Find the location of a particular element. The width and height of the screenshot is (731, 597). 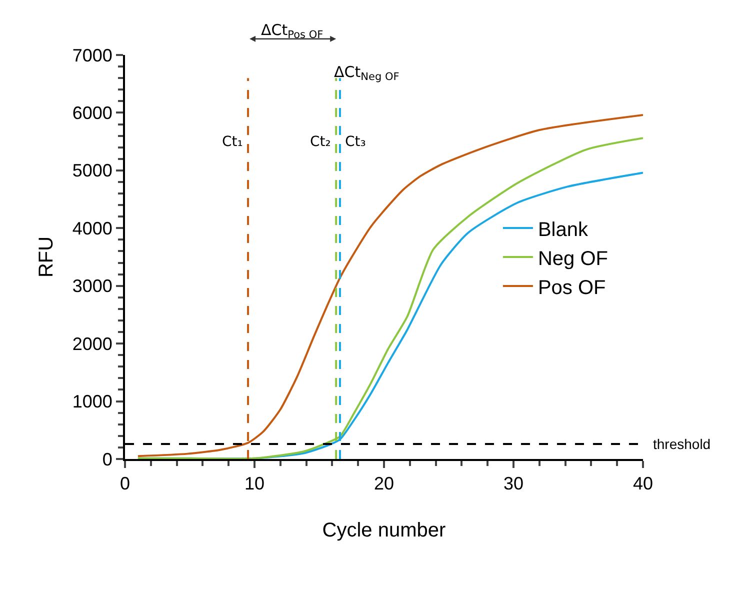

y-tick-label: 4000 is located at coordinates (92, 228).